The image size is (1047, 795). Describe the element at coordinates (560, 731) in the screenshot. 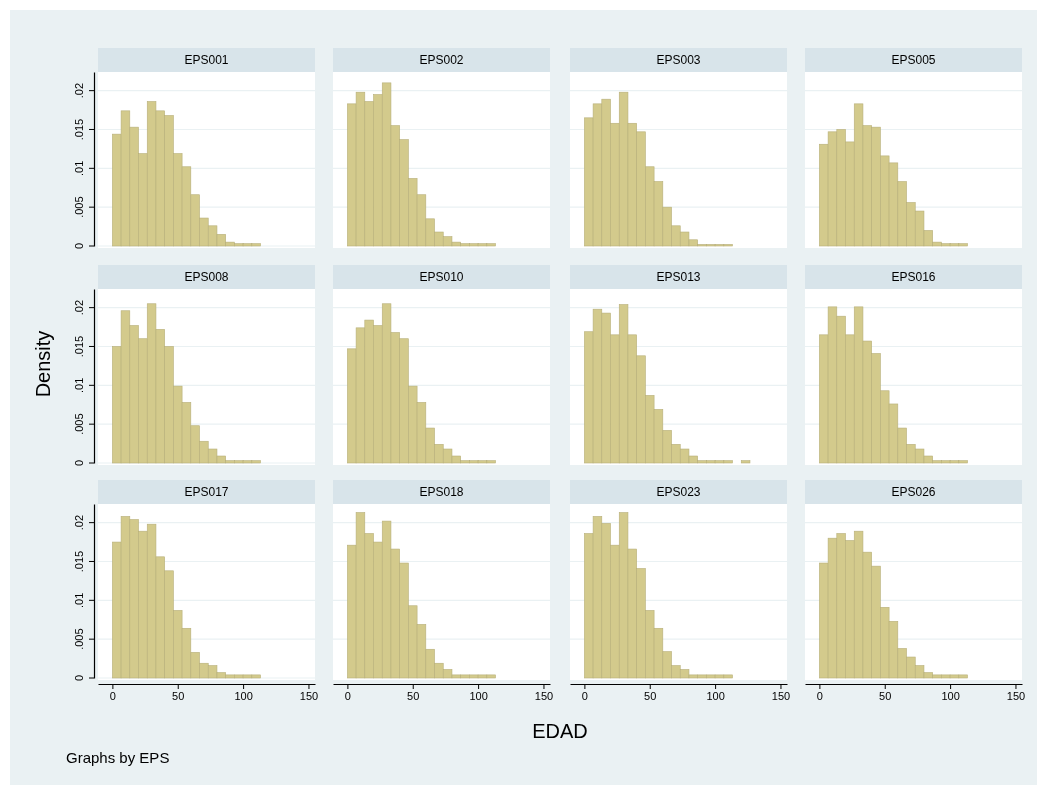

I see `x-axis-title: EDAD` at that location.